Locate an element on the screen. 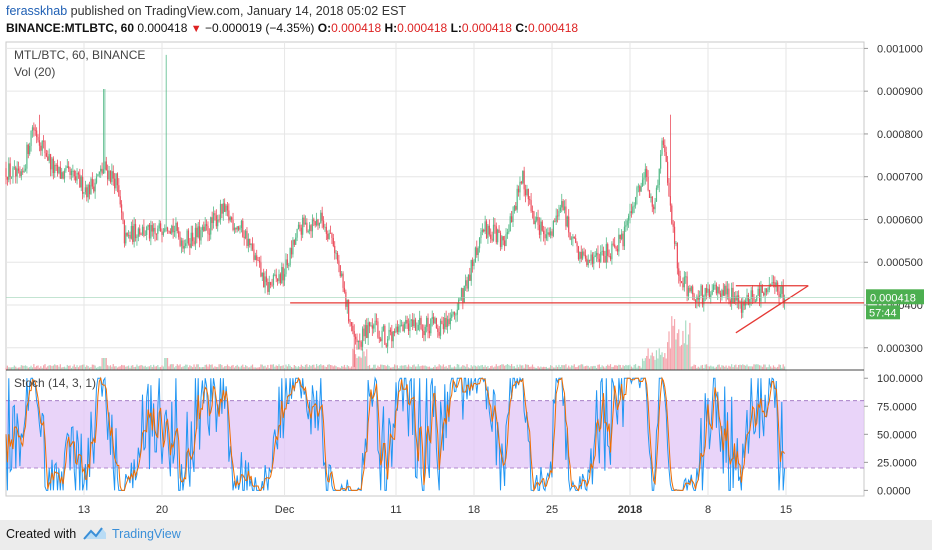 The width and height of the screenshot is (932, 550). time-axis: 13 20 Dec 11 18 25 2018 8 15 is located at coordinates (435, 510).